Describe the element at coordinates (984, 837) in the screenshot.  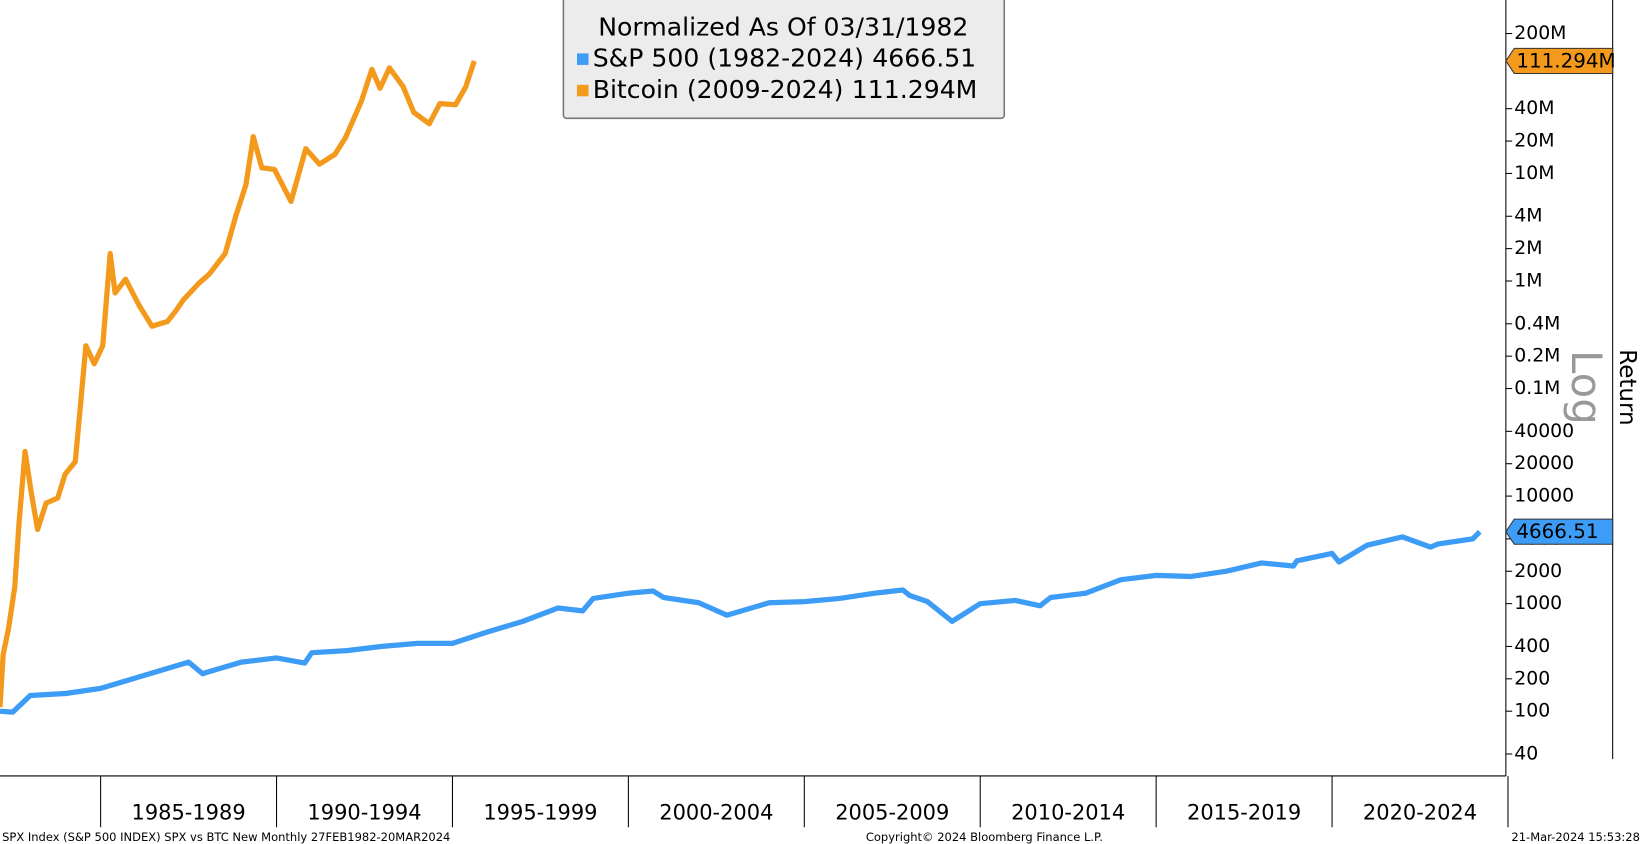
I see `footer-center: Copyright© 2024 Bloomberg Finance L.P.` at that location.